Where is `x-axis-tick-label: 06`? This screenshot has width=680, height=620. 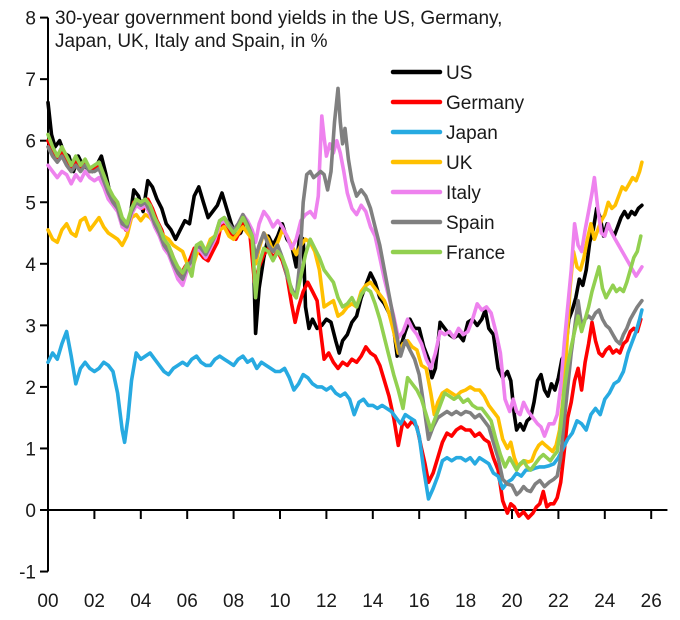
x-axis-tick-label: 06 is located at coordinates (187, 601).